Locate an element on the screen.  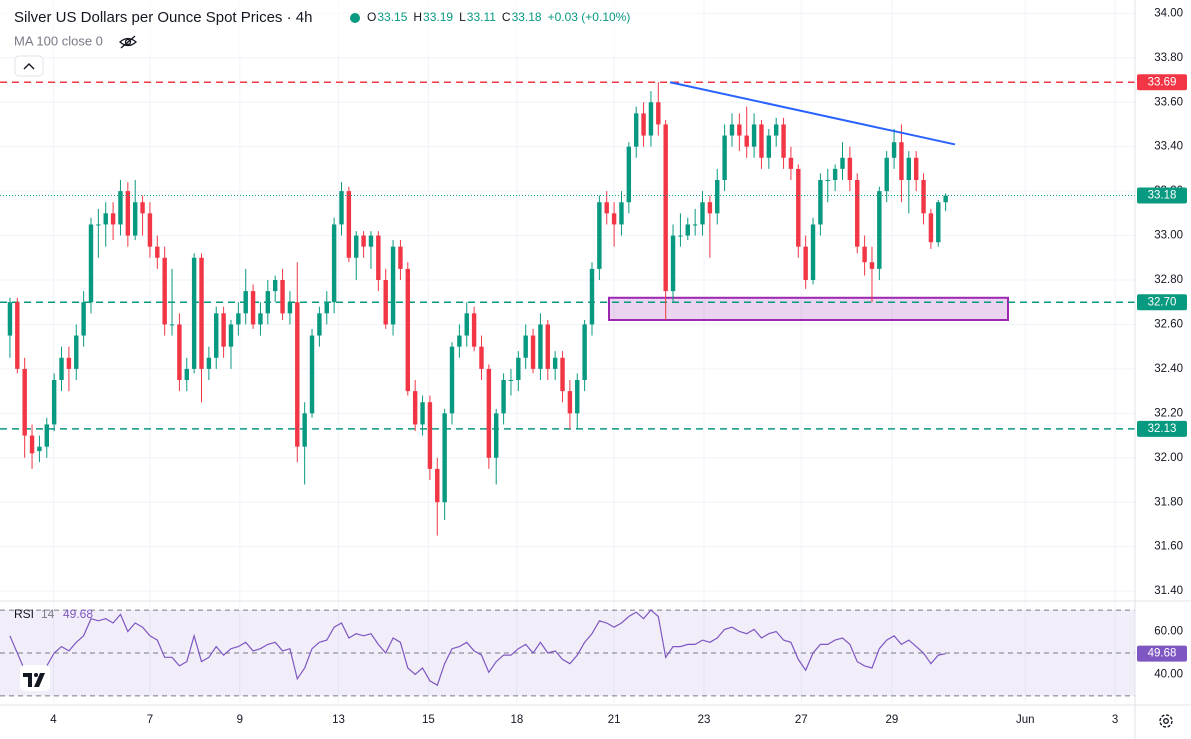
x-tick-label: 9 is located at coordinates (240, 720).